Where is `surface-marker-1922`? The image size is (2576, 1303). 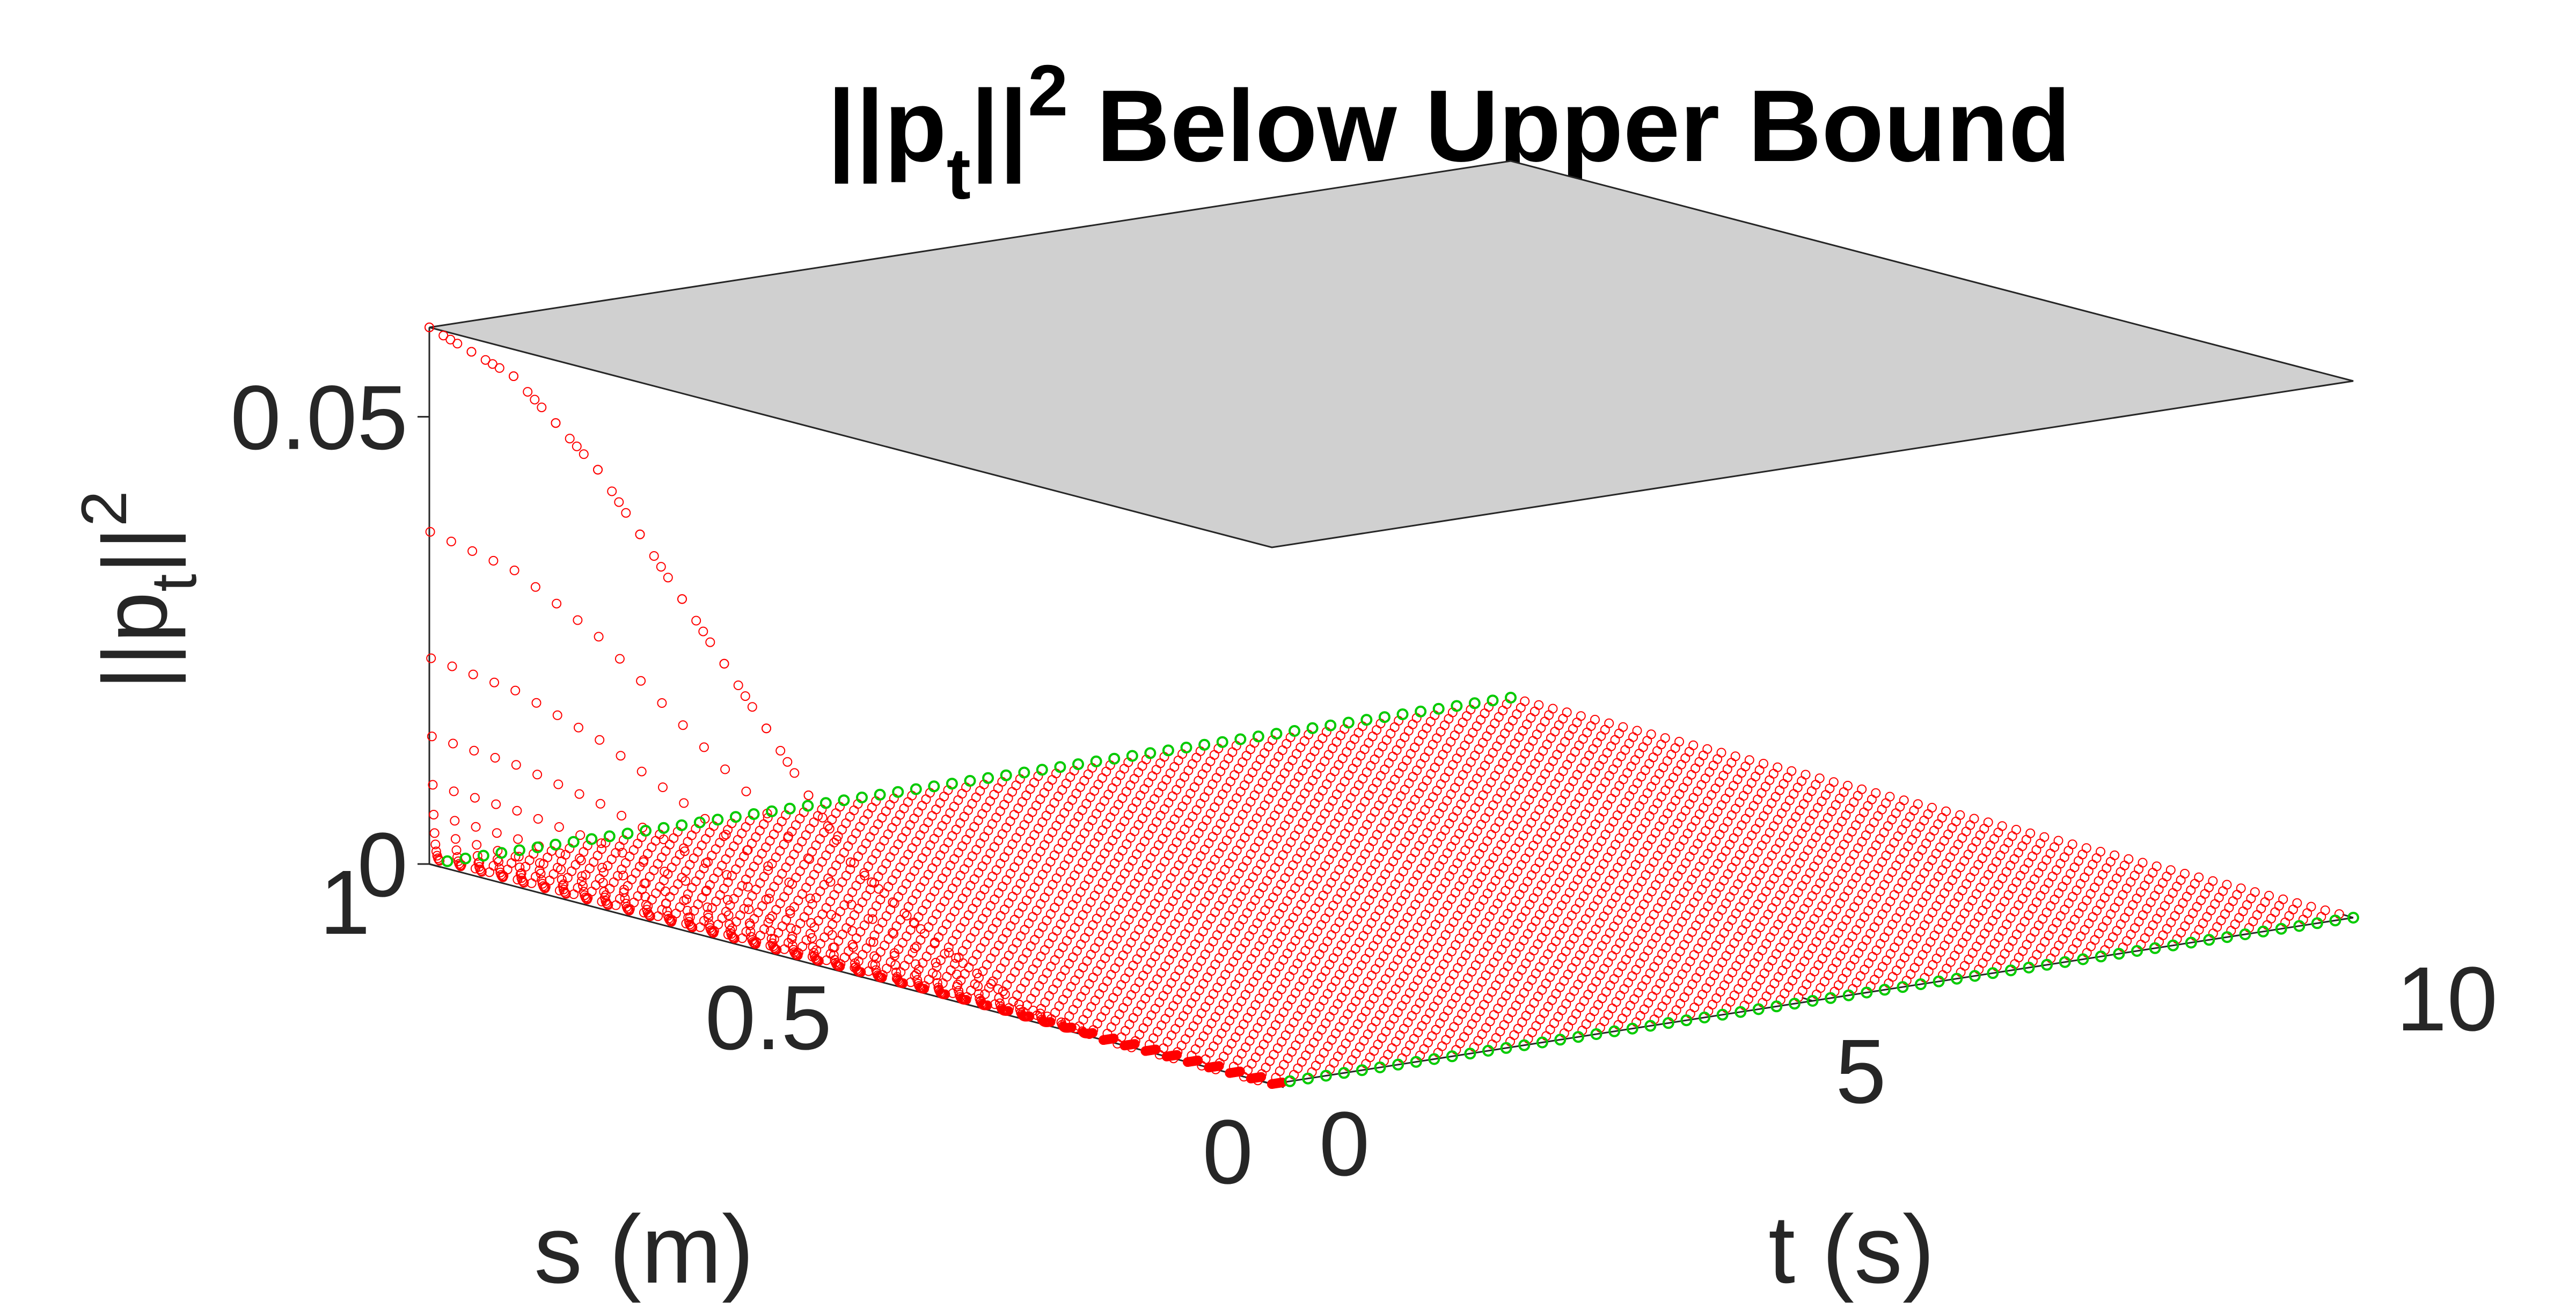
surface-marker-1922 is located at coordinates (1395, 884).